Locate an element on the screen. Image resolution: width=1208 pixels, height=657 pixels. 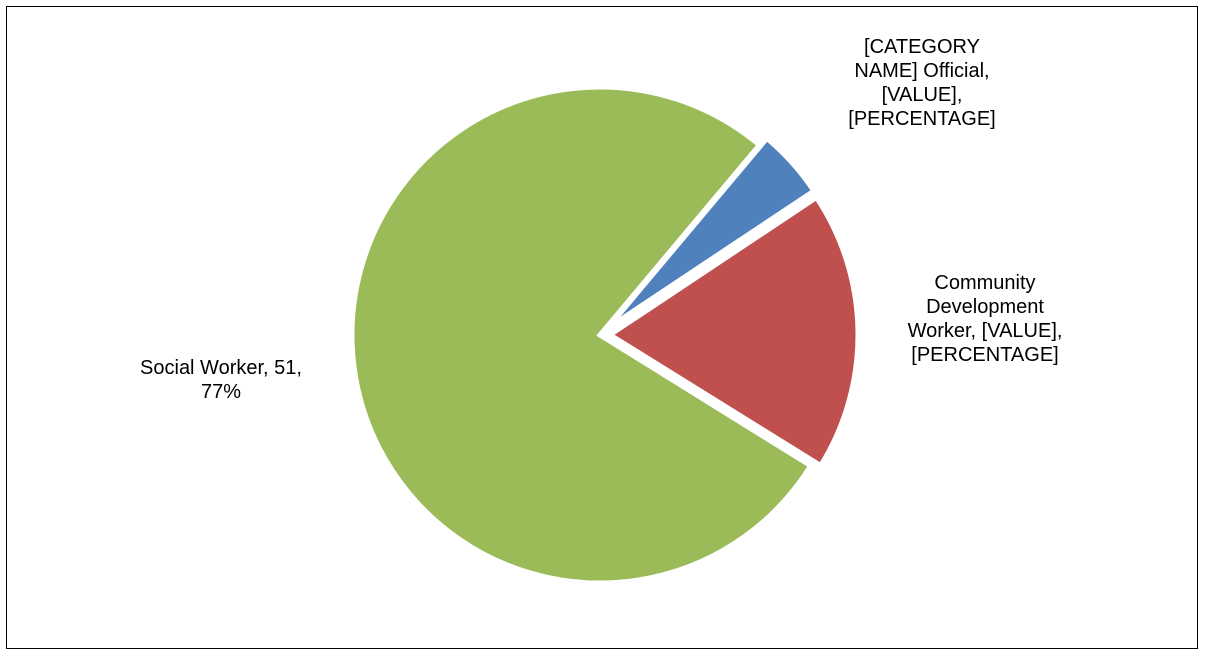
data-label-line: 77% is located at coordinates (221, 392).